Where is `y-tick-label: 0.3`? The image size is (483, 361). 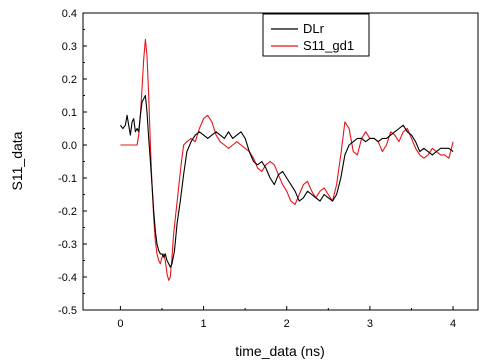
y-tick-label: 0.3 is located at coordinates (69, 47).